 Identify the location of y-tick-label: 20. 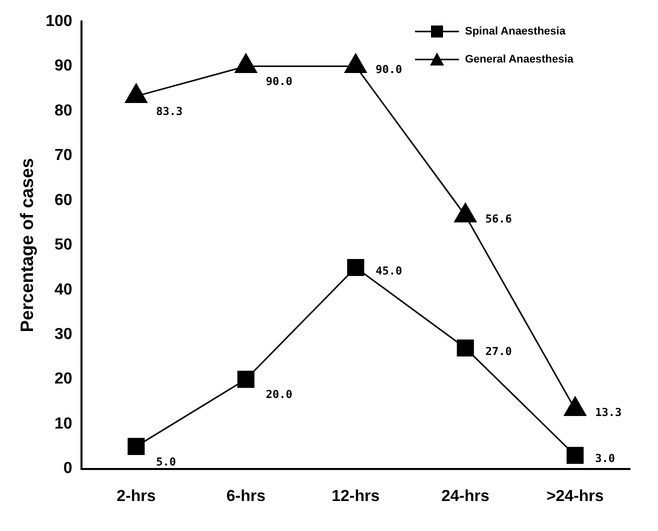
(63, 379).